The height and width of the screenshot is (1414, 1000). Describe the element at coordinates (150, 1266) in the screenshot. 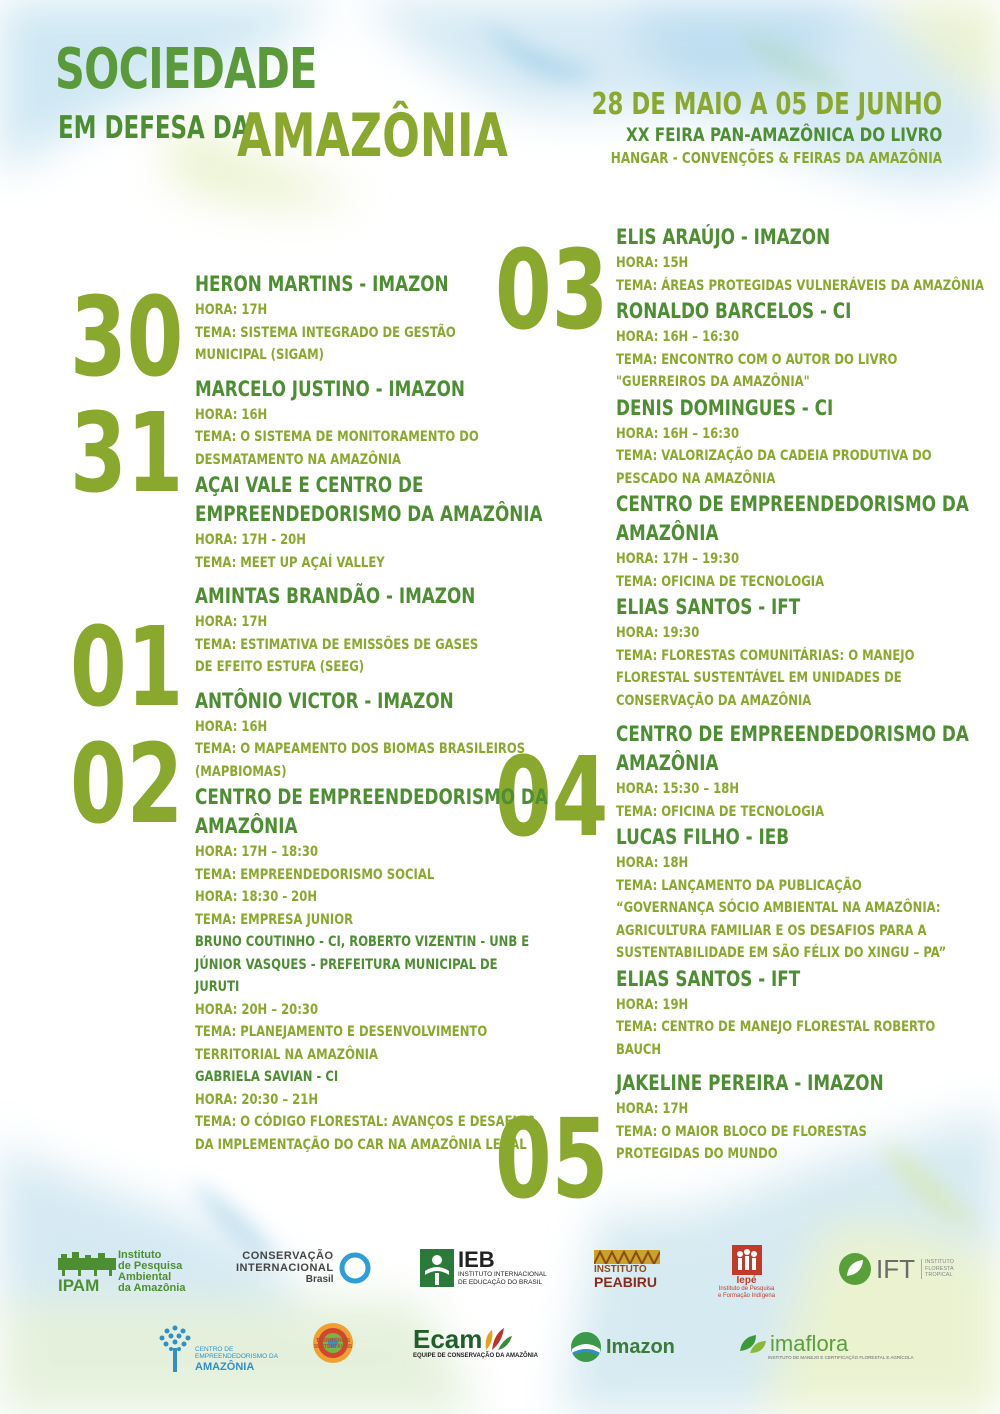

I see `ipam-text-2: de Pesquisa` at that location.